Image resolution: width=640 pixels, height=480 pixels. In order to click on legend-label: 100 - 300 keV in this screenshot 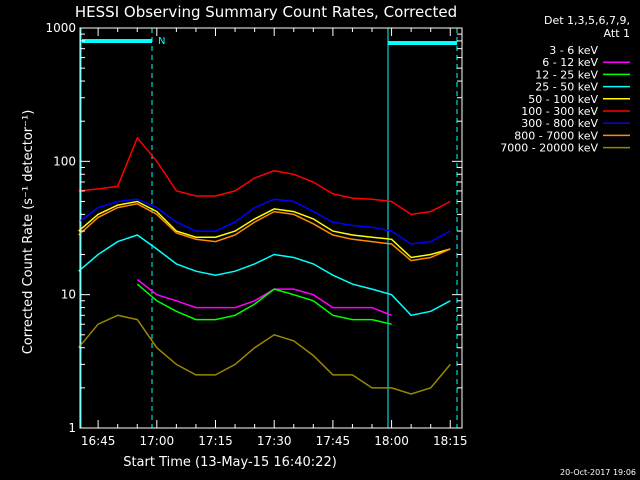, I will do `click(559, 111)`.